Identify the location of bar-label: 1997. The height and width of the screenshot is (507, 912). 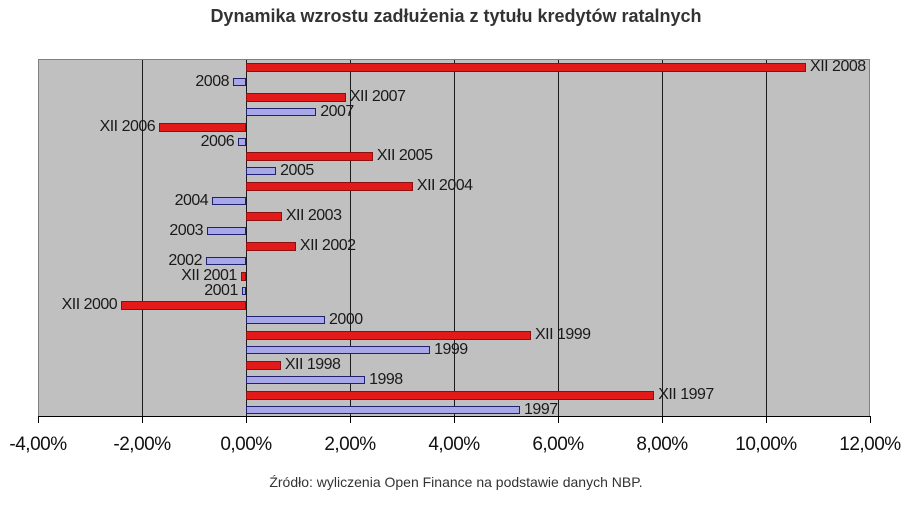
(541, 409).